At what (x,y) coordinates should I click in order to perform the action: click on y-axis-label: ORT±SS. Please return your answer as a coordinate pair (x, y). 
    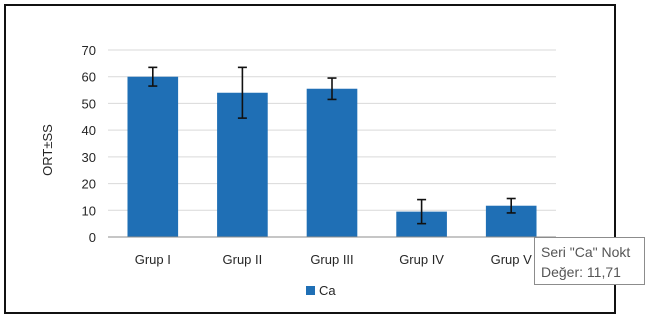
    Looking at the image, I should click on (47, 150).